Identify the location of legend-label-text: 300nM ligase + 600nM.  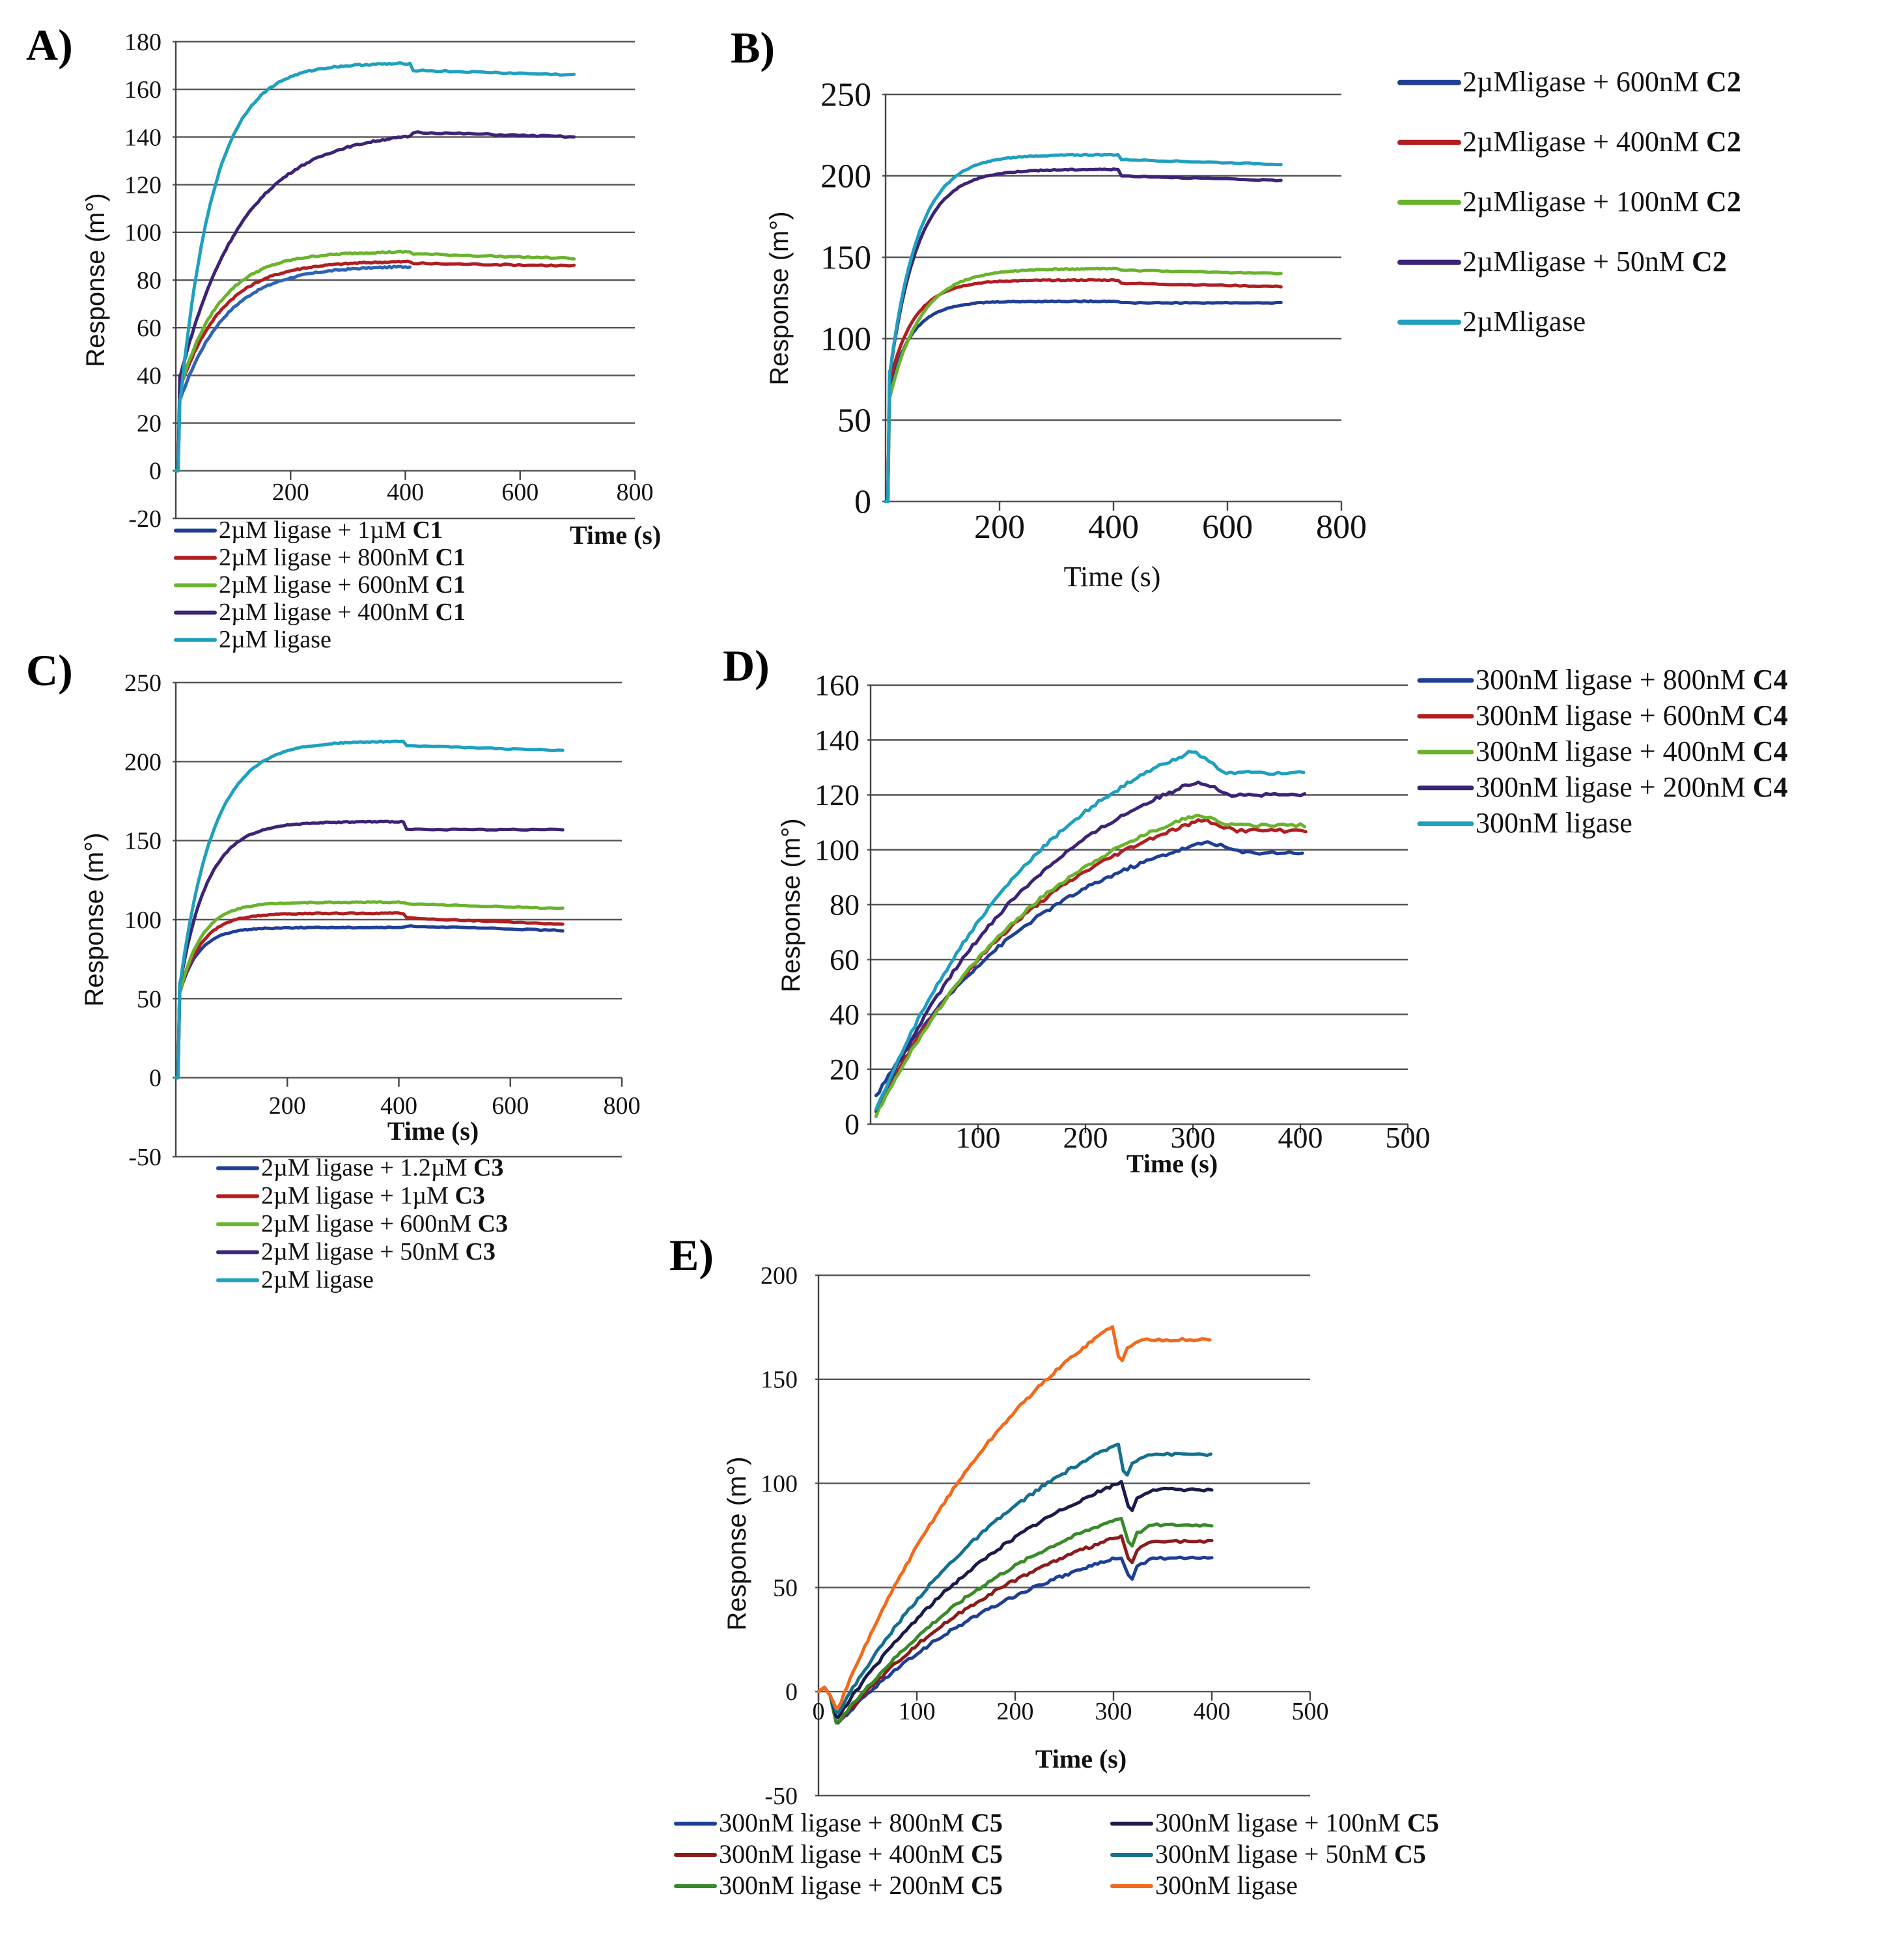
(1614, 715).